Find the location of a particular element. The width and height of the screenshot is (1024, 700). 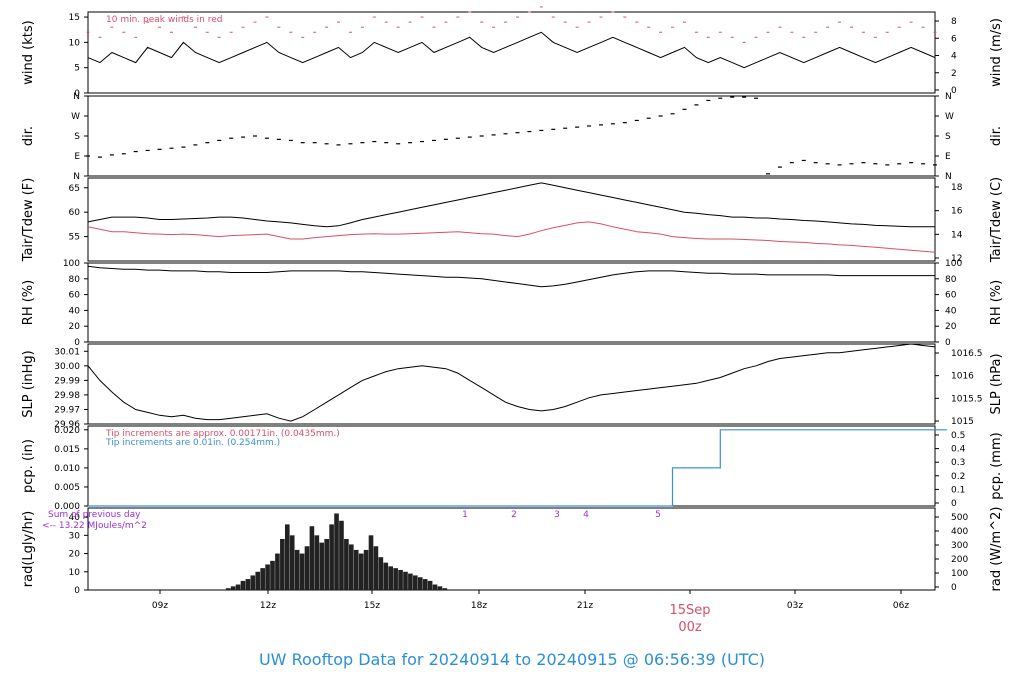

y-tick-label-right: 2 is located at coordinates (954, 74).